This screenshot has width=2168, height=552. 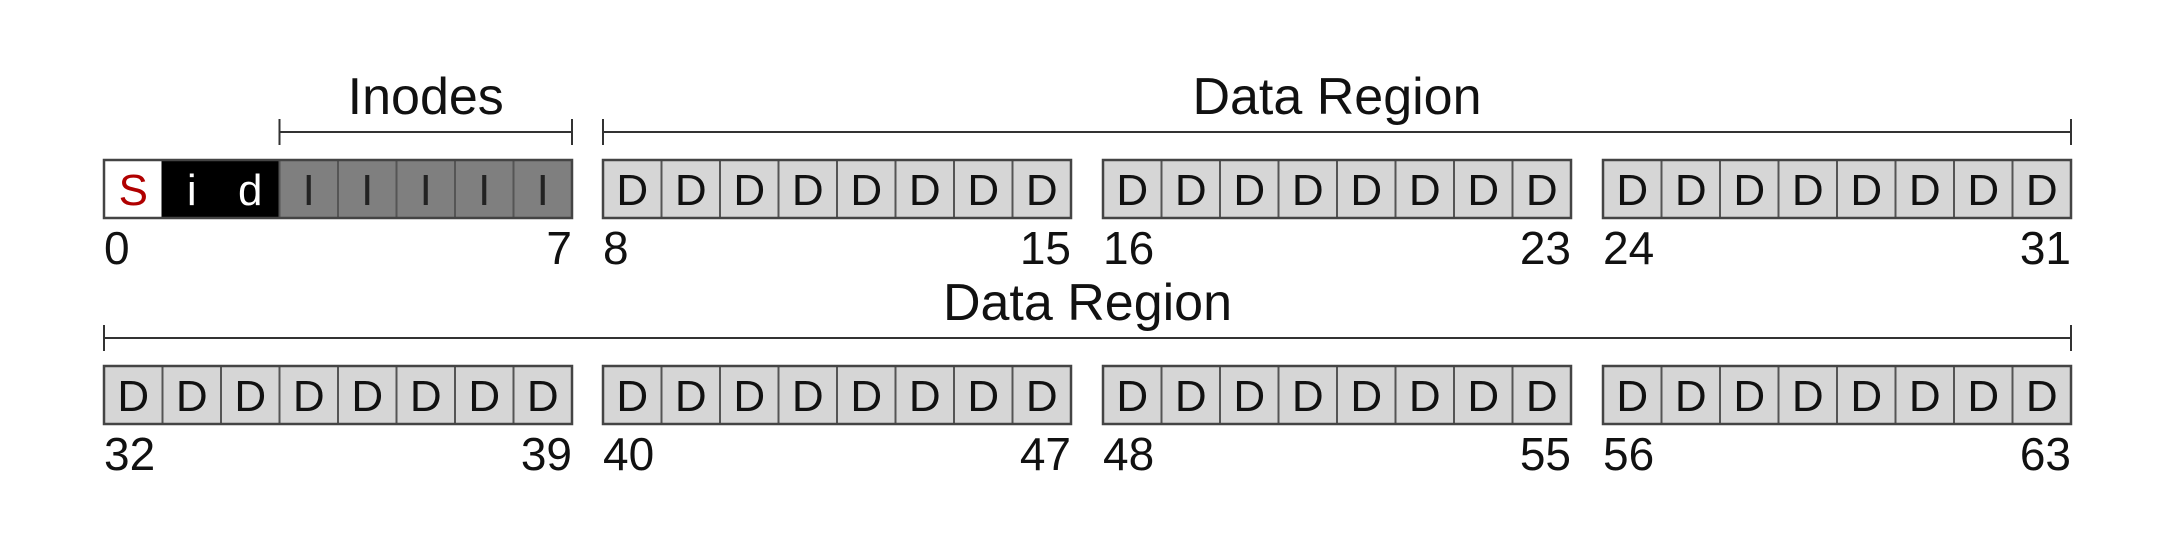 I want to click on bitmap-block-letter: d, so click(x=250, y=190).